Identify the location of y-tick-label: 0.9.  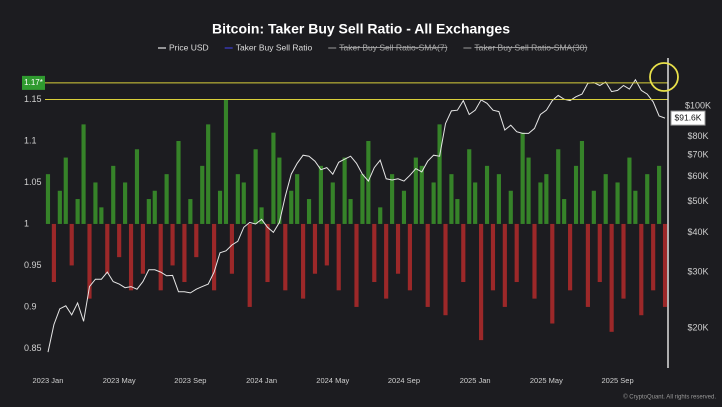
(30, 306).